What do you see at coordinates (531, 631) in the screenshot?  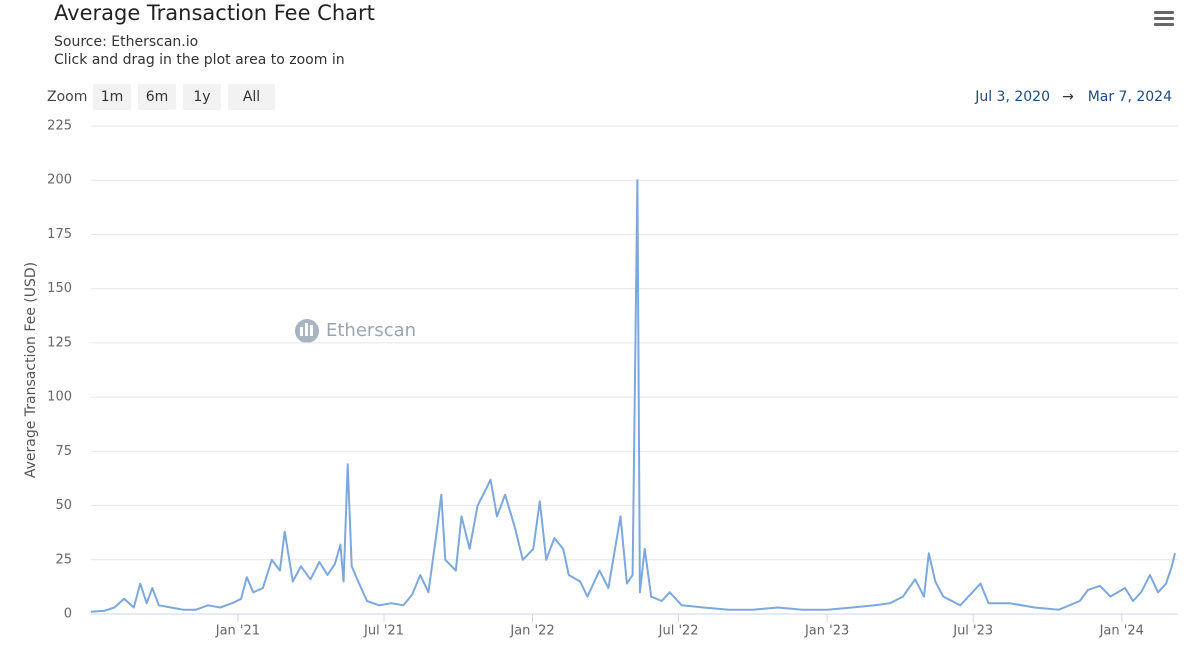 I see `x-tick-label: Jan '22` at bounding box center [531, 631].